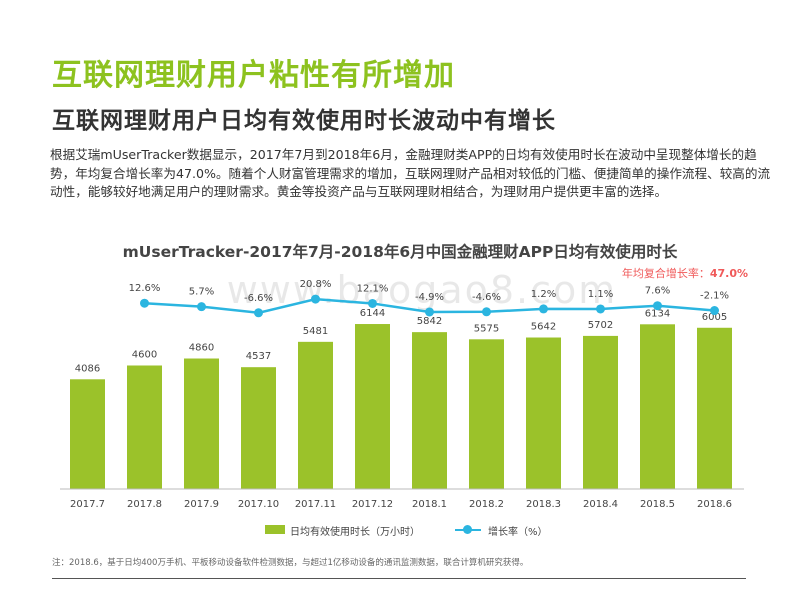 This screenshot has height=600, width=800. I want to click on cagr-value: 47.0%, so click(728, 273).